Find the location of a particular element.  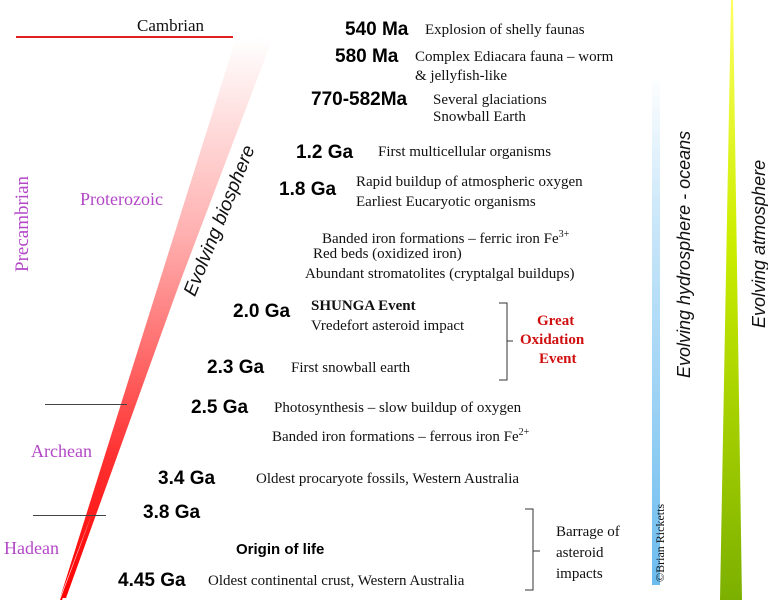

event-text-1-2: First multicellular organisms is located at coordinates (465, 152).